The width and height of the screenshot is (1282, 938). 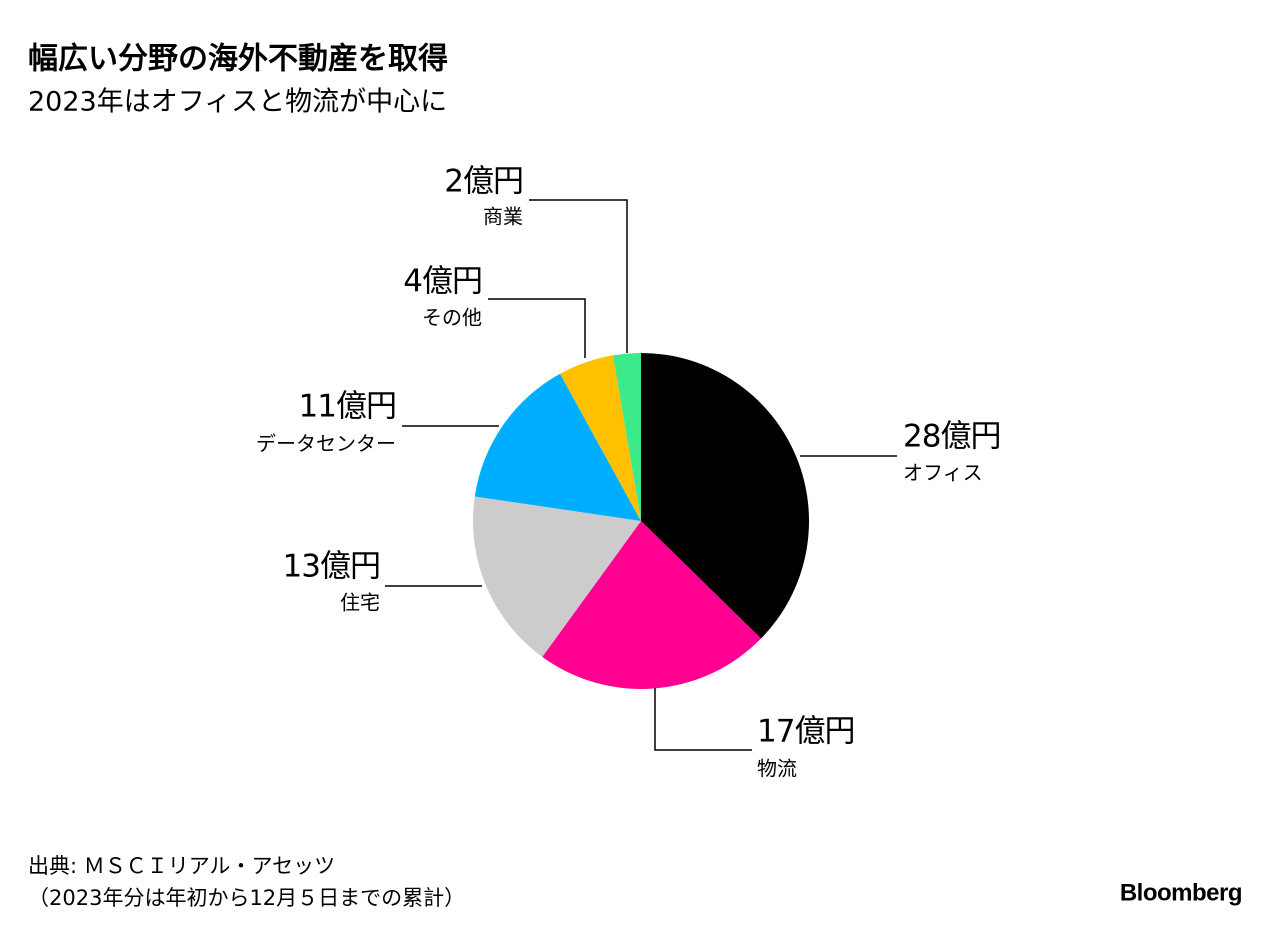 What do you see at coordinates (237, 102) in the screenshot?
I see `chart-subtitle: 2023年はオフィスと物流が中心に` at bounding box center [237, 102].